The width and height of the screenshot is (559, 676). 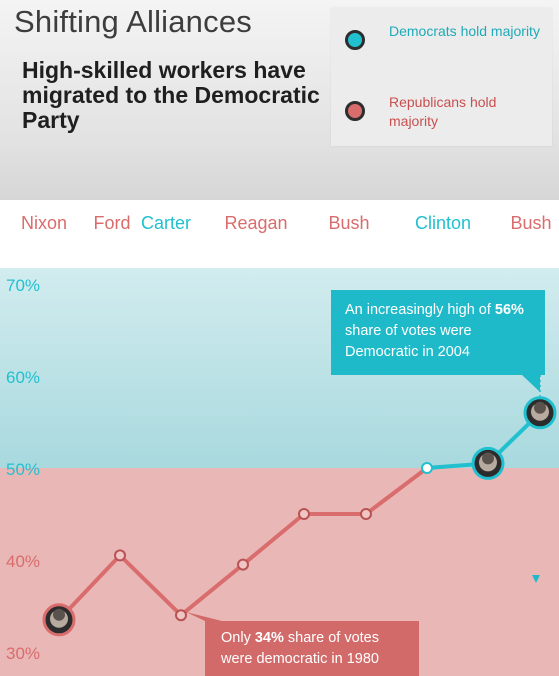 I want to click on top-band, so click(x=279, y=234).